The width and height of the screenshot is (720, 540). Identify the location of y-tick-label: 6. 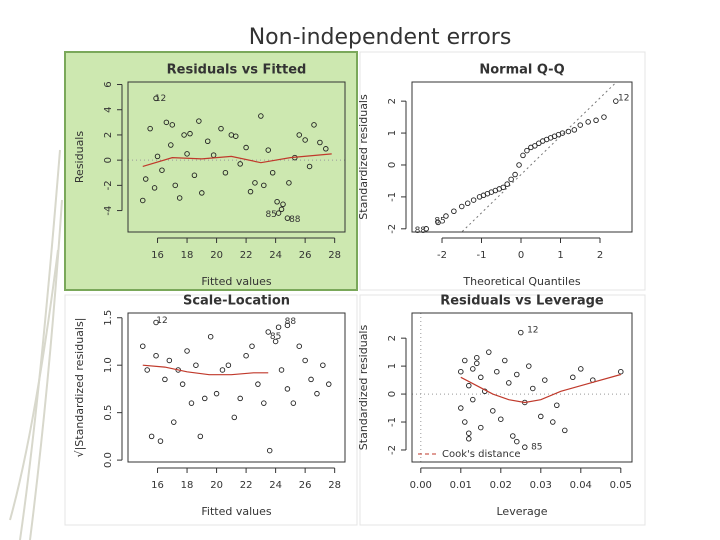
(108, 84).